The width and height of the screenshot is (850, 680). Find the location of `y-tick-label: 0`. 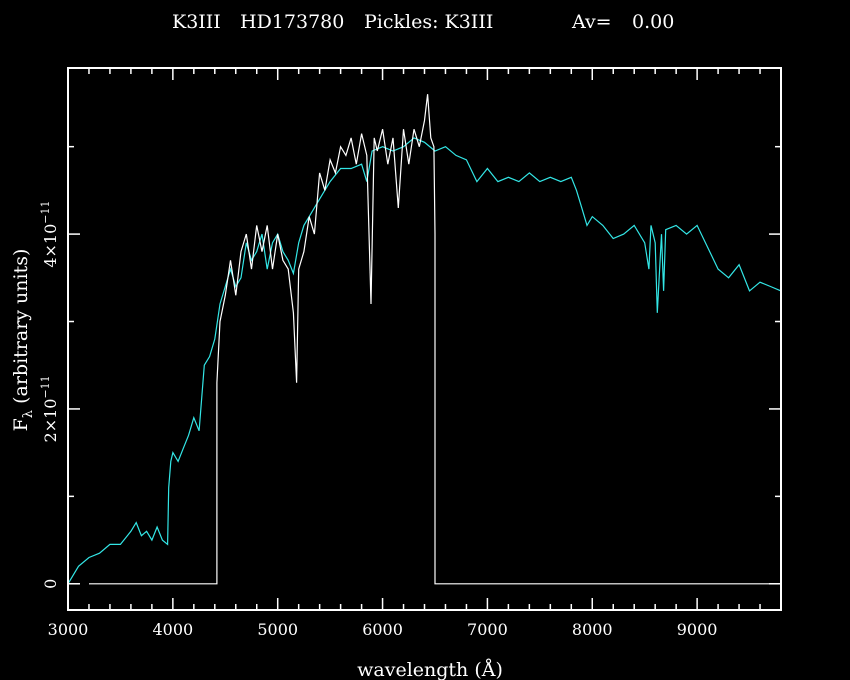

y-tick-label: 0 is located at coordinates (50, 584).